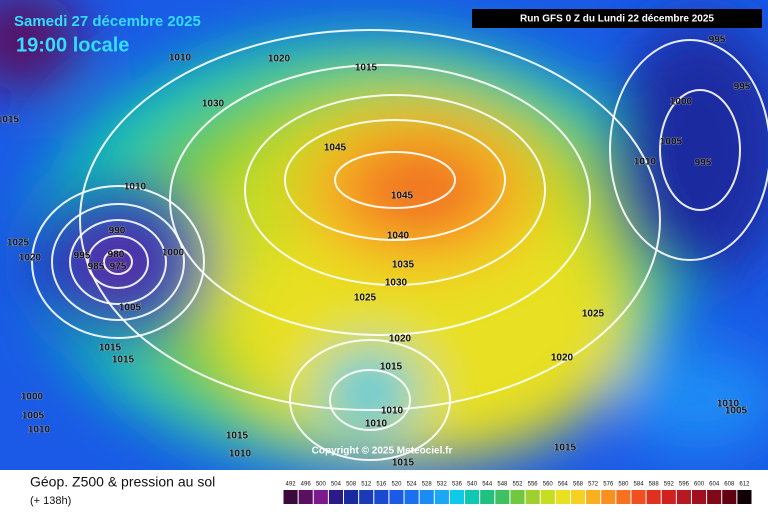 This screenshot has width=768, height=512. What do you see at coordinates (107, 21) in the screenshot?
I see `date: Samedi 27 décembre 2025` at bounding box center [107, 21].